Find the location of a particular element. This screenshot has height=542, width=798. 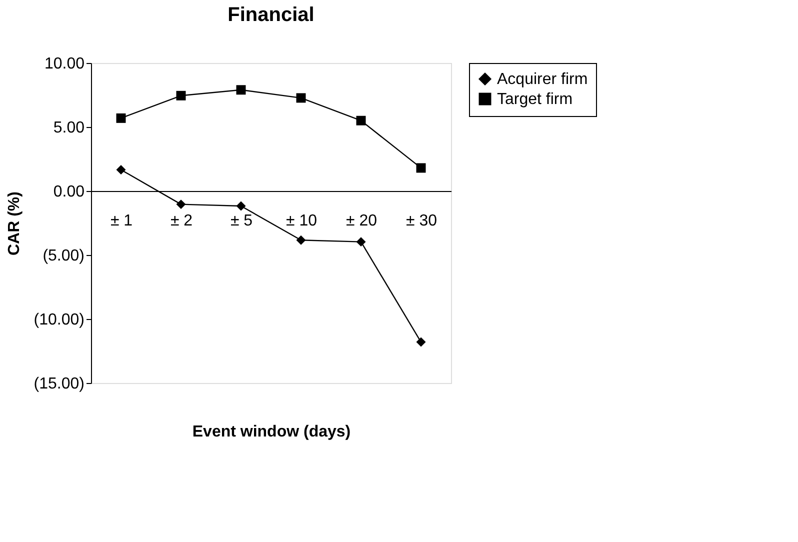

legend-label: Acquirer firm is located at coordinates (542, 79).